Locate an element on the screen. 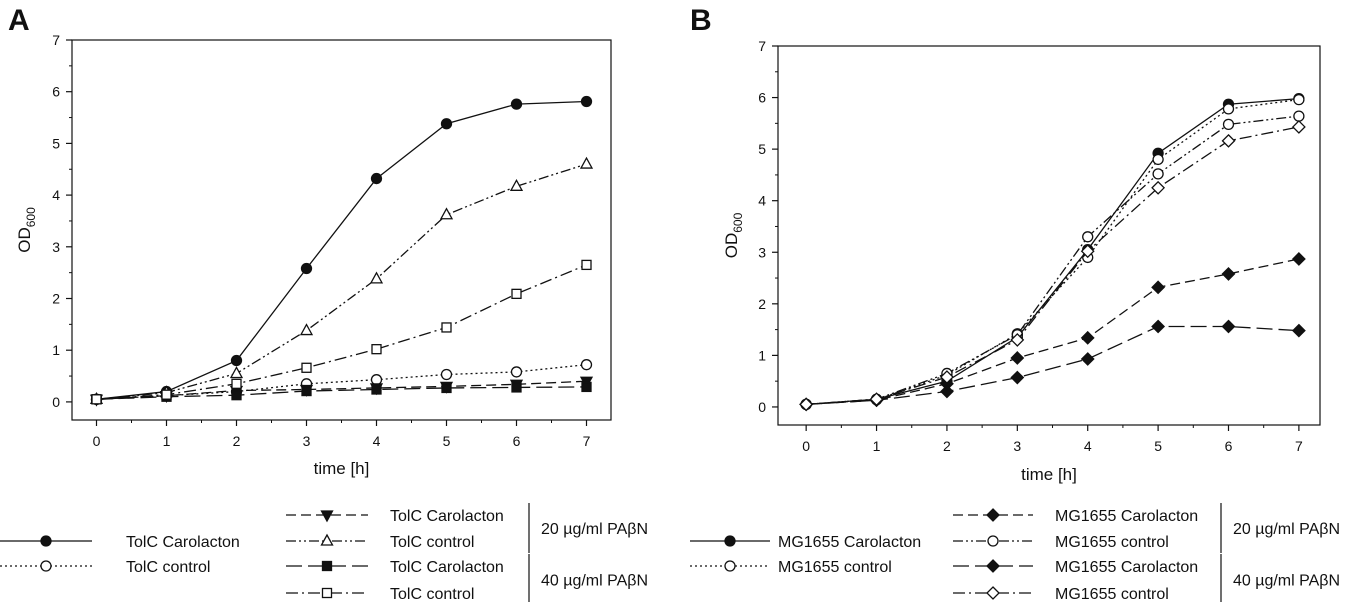 The width and height of the screenshot is (1365, 602). y-axis-label-sub: 600 is located at coordinates (738, 222).